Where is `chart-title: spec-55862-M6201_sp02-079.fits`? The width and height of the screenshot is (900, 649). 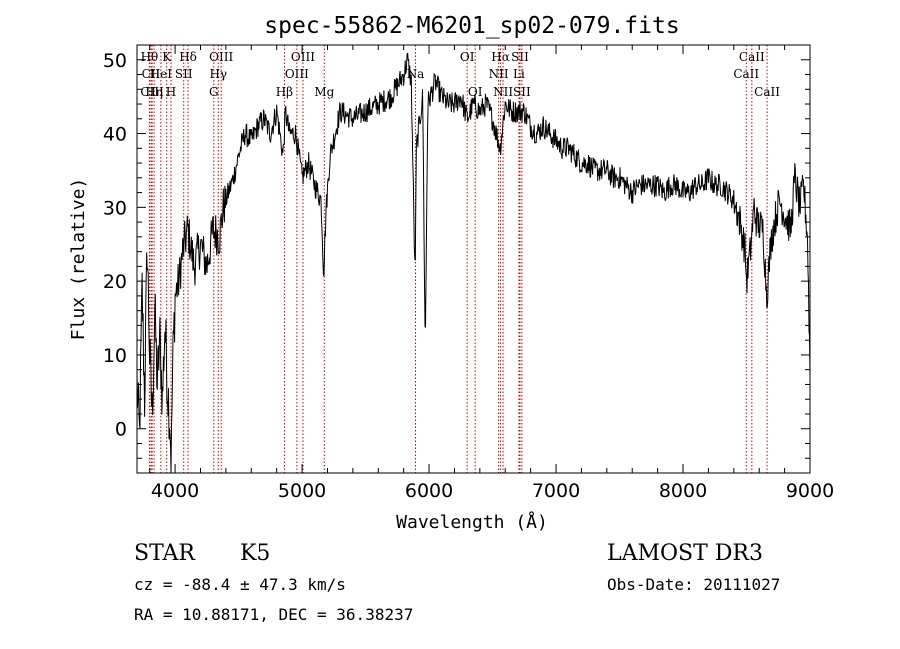
chart-title: spec-55862-M6201_sp02-079.fits is located at coordinates (471, 26).